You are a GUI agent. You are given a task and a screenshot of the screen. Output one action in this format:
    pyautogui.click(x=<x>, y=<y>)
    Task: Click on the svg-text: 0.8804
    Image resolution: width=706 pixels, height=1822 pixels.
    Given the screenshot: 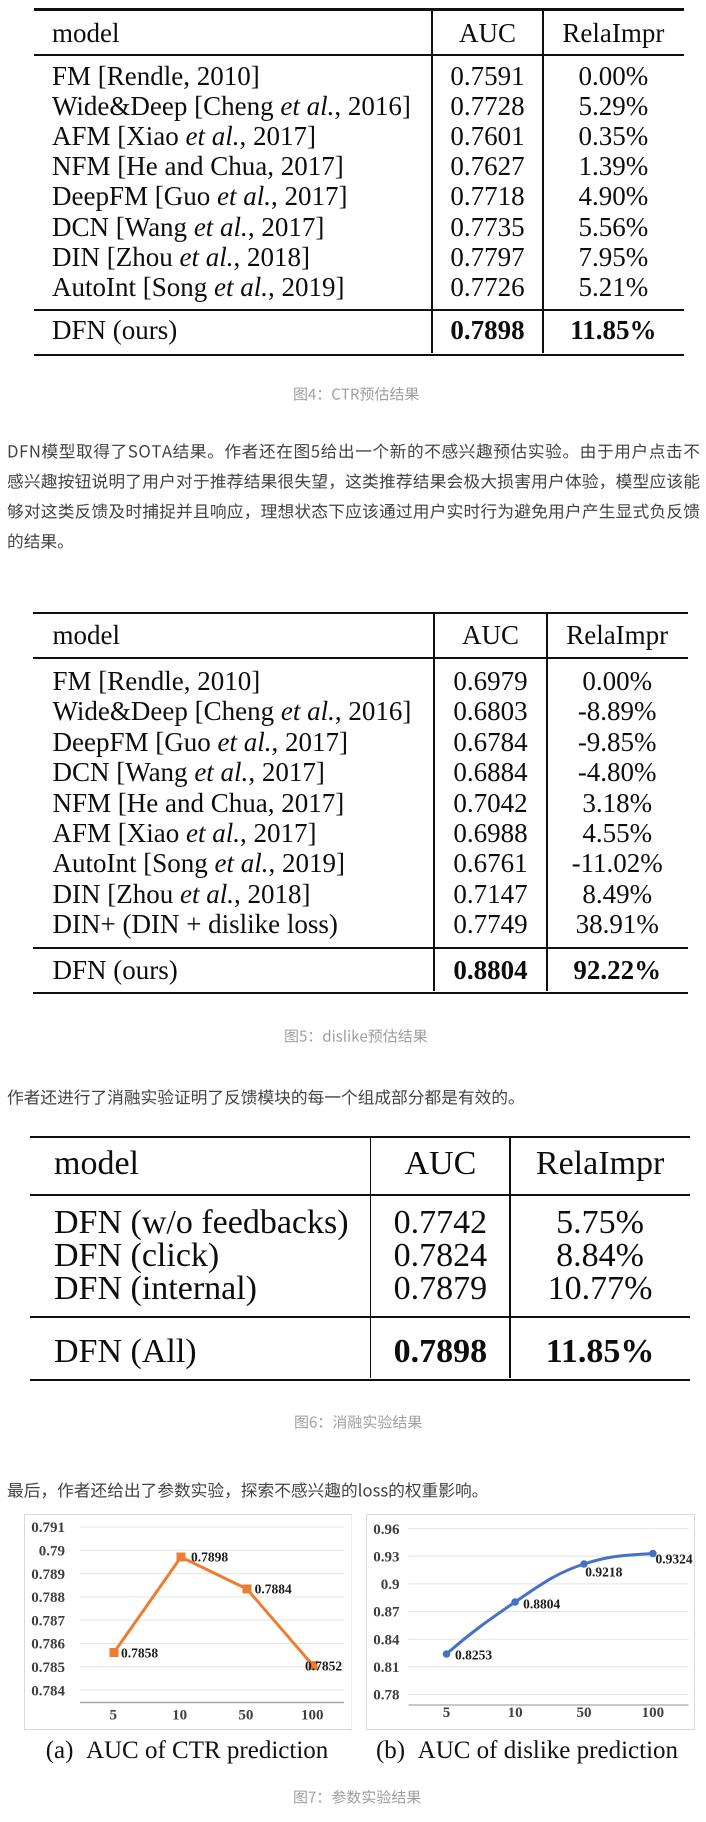 What is the action you would take?
    pyautogui.click(x=541, y=1604)
    